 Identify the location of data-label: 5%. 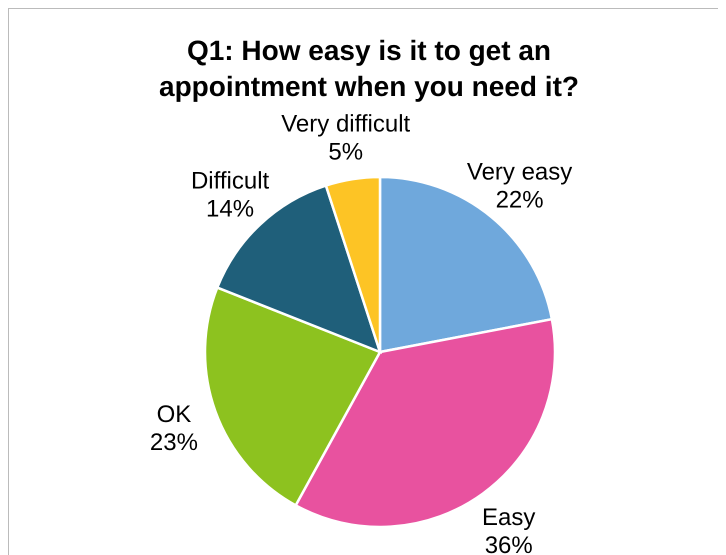
(346, 152).